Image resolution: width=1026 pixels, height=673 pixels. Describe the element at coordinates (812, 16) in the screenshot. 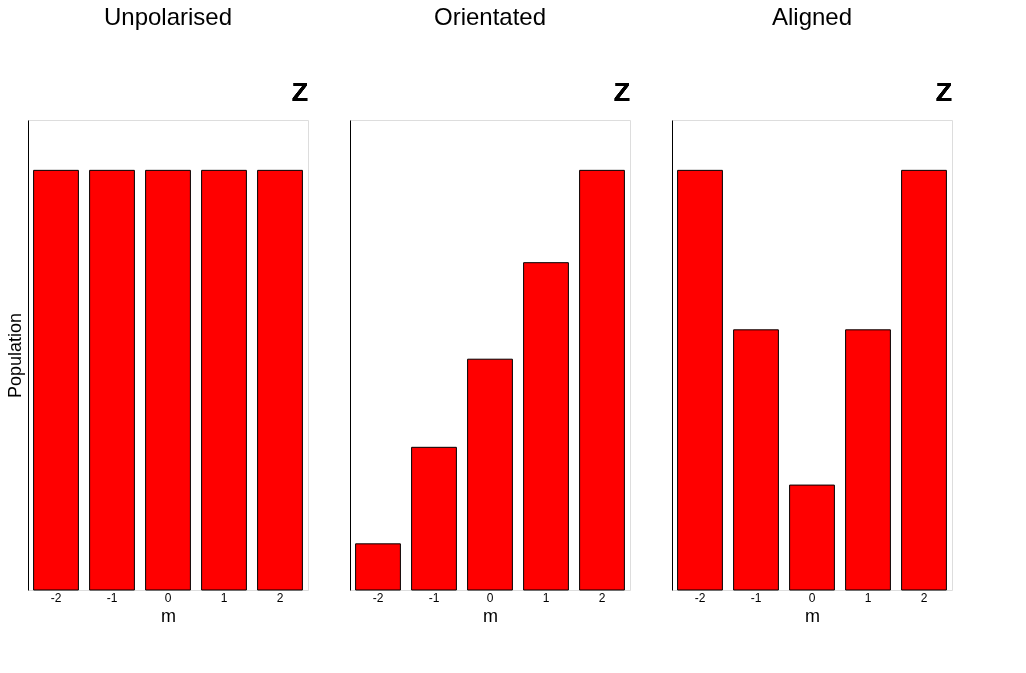

I see `chart-title: Aligned` at that location.